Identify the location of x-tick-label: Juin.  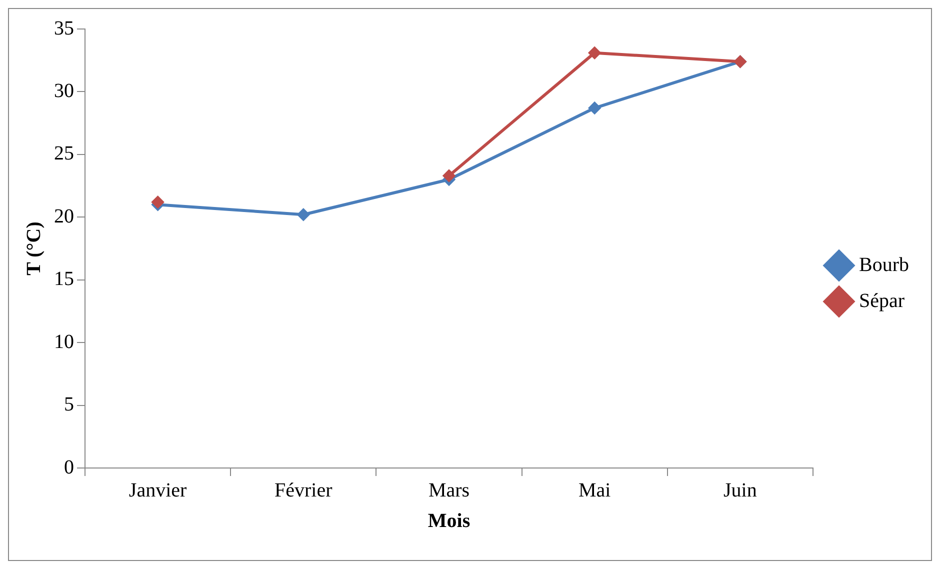
(740, 490).